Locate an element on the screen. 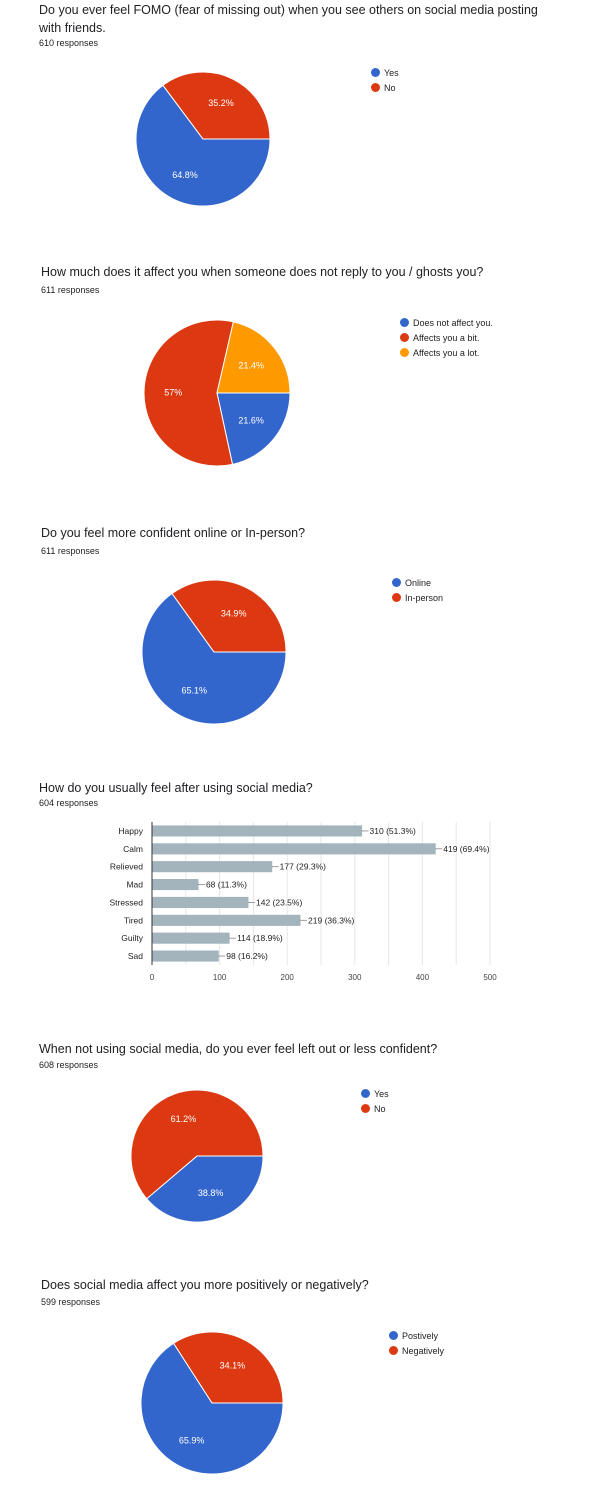 The image size is (612, 1496). legend-entry-2: Affects you a bit. is located at coordinates (446, 338).